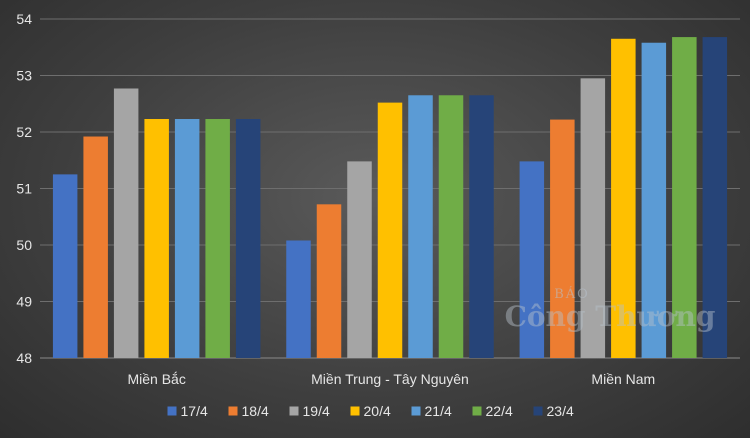 The height and width of the screenshot is (438, 750). Describe the element at coordinates (24, 302) in the screenshot. I see `y-tick-label: 49` at that location.